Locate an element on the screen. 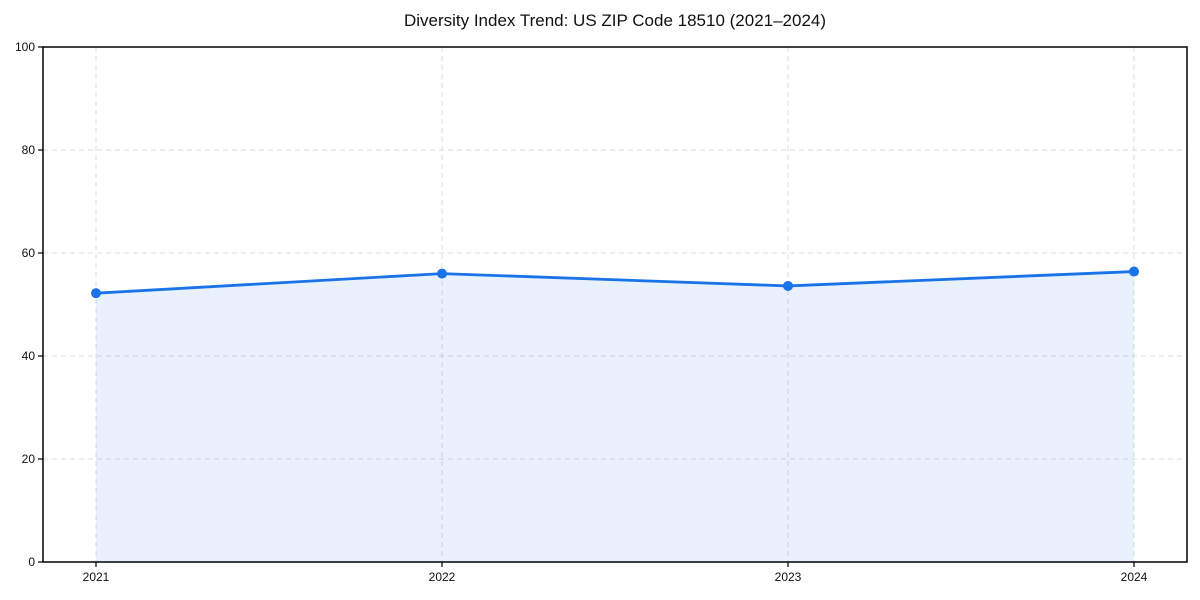  trend-line is located at coordinates (615, 282).